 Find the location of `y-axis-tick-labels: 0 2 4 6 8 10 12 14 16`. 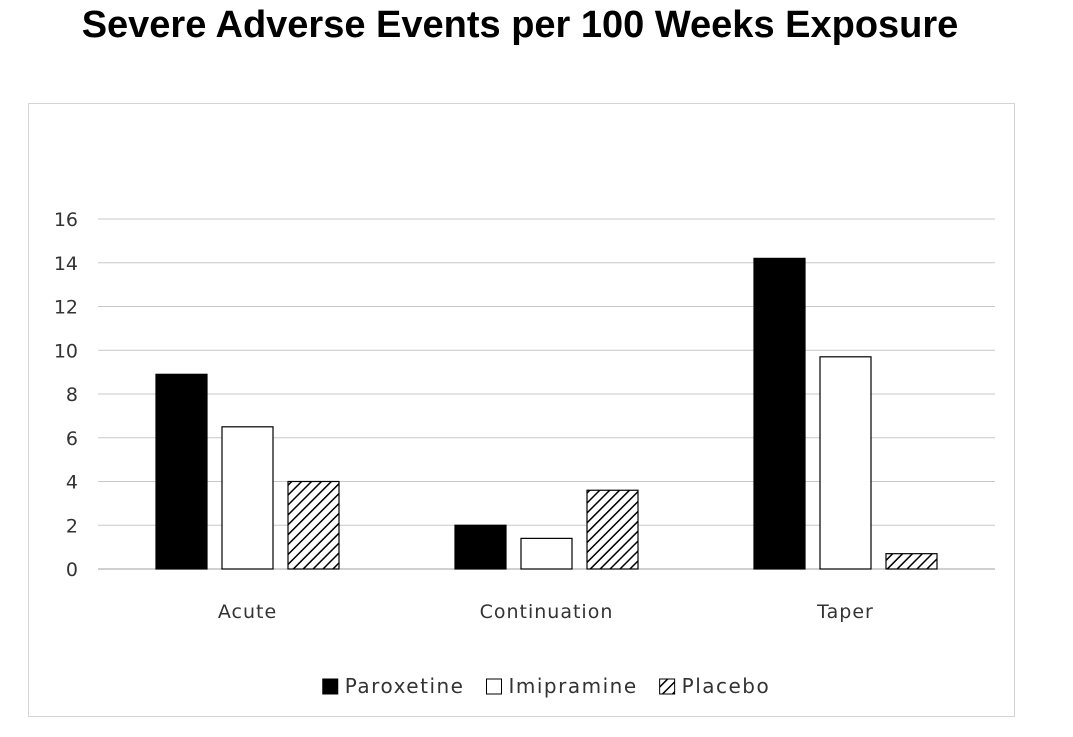

y-axis-tick-labels: 0 2 4 6 8 10 12 14 16 is located at coordinates (66, 395).